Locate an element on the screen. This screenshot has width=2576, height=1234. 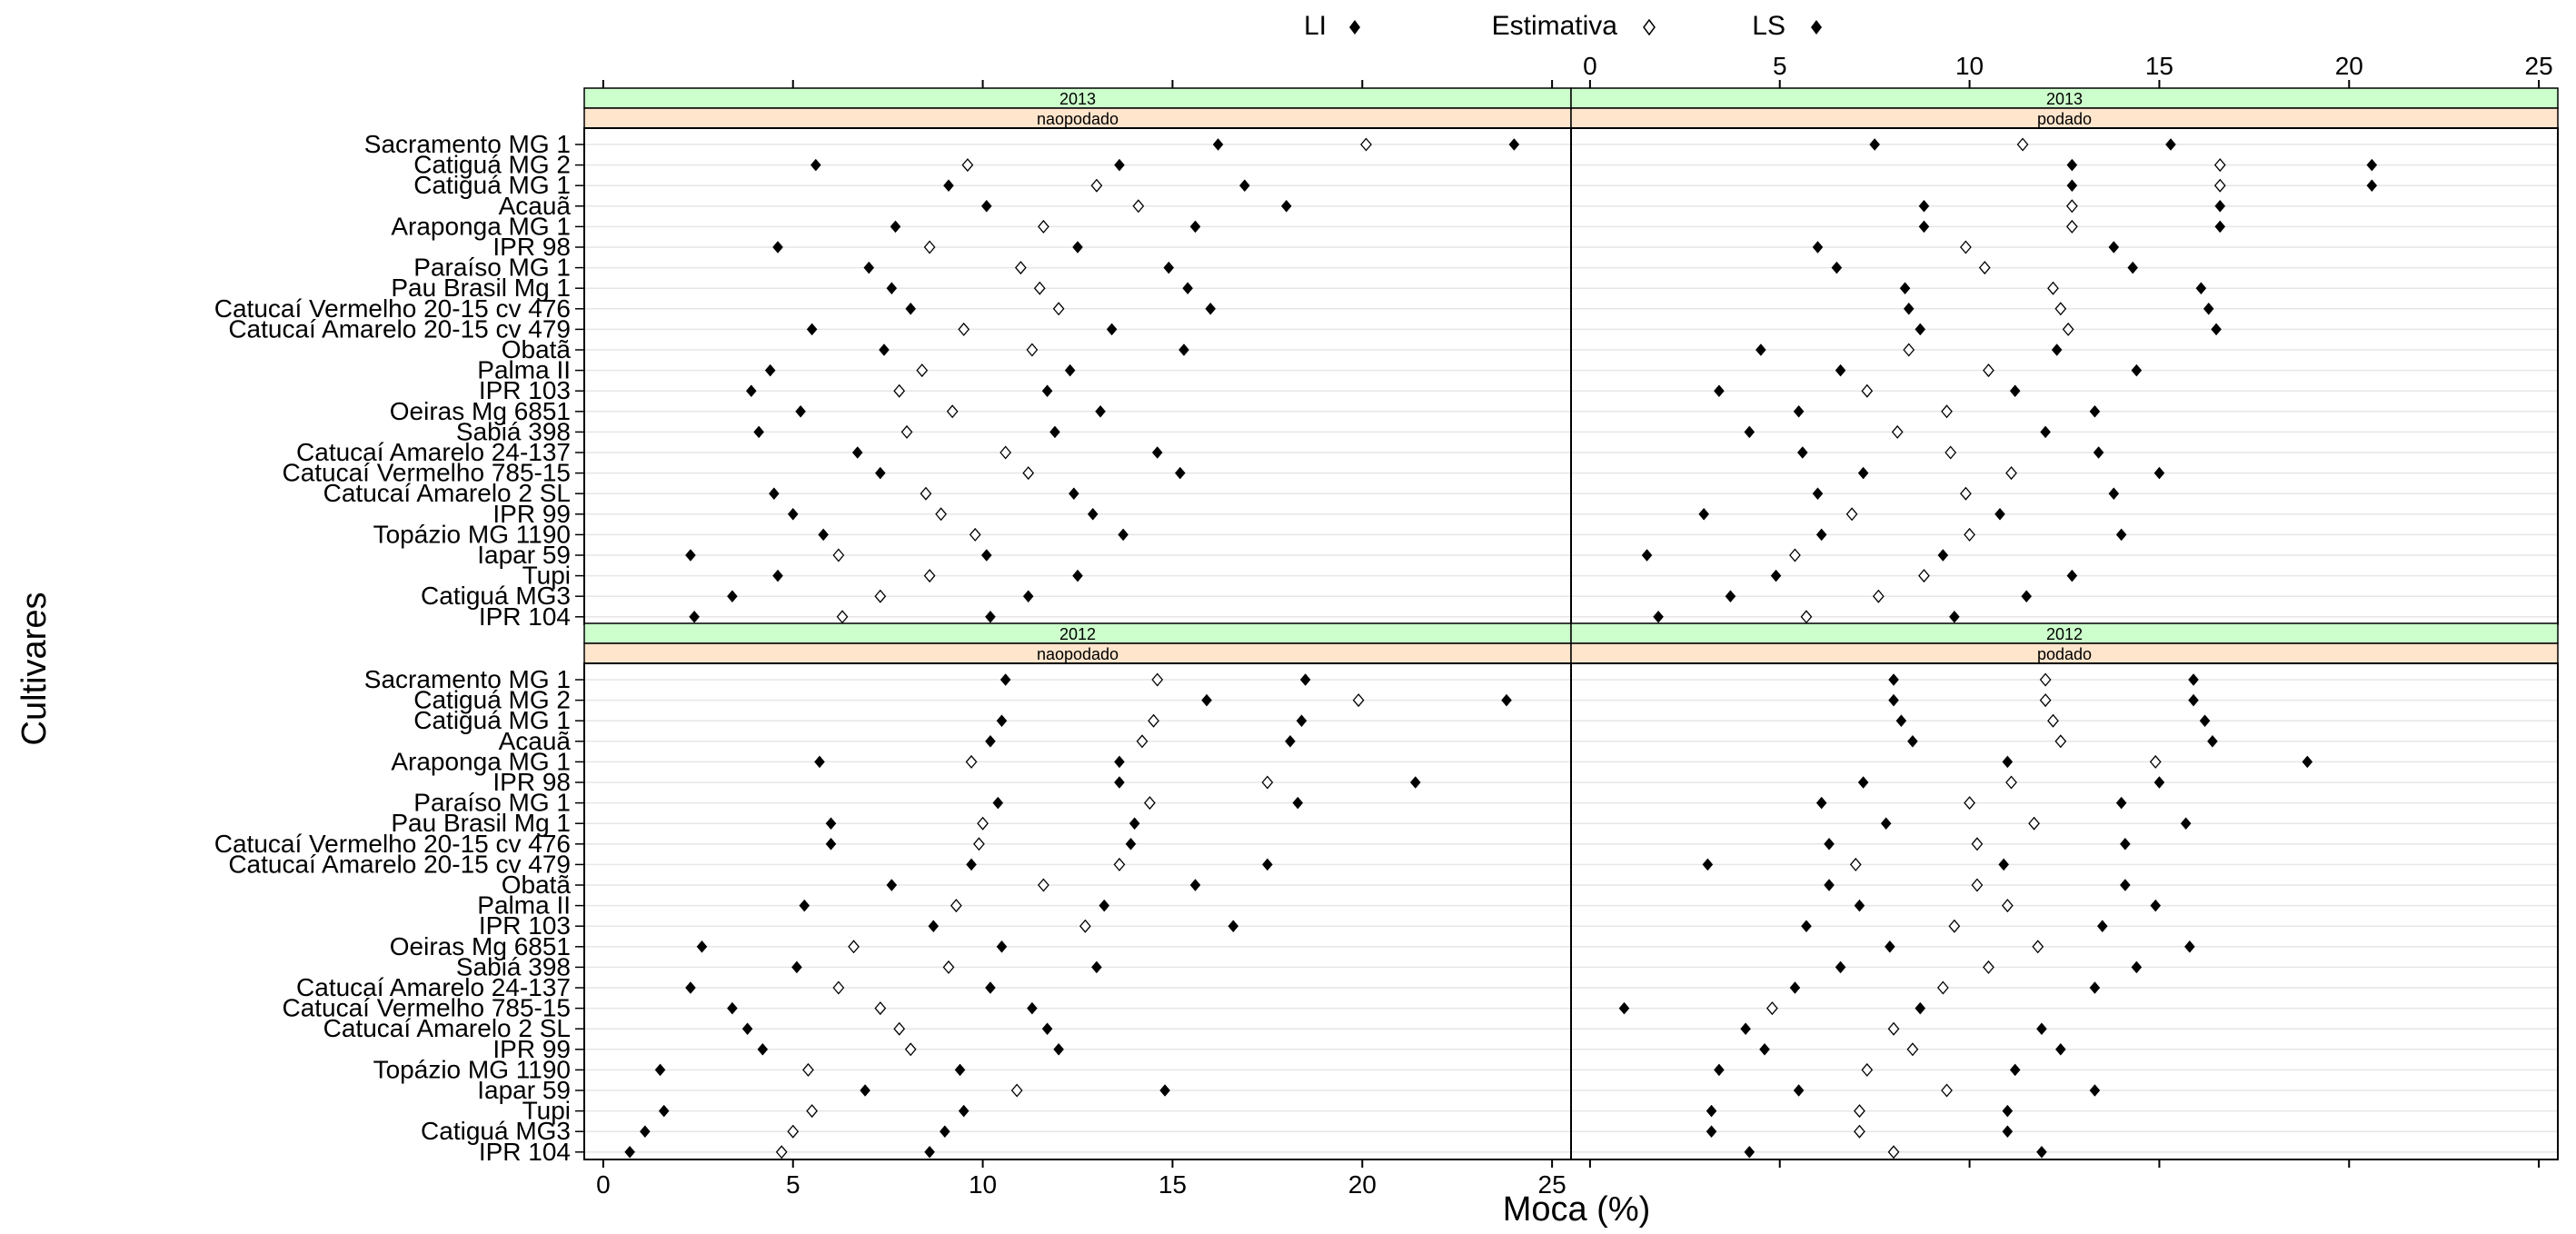
tick-label: 25 is located at coordinates (2539, 66).